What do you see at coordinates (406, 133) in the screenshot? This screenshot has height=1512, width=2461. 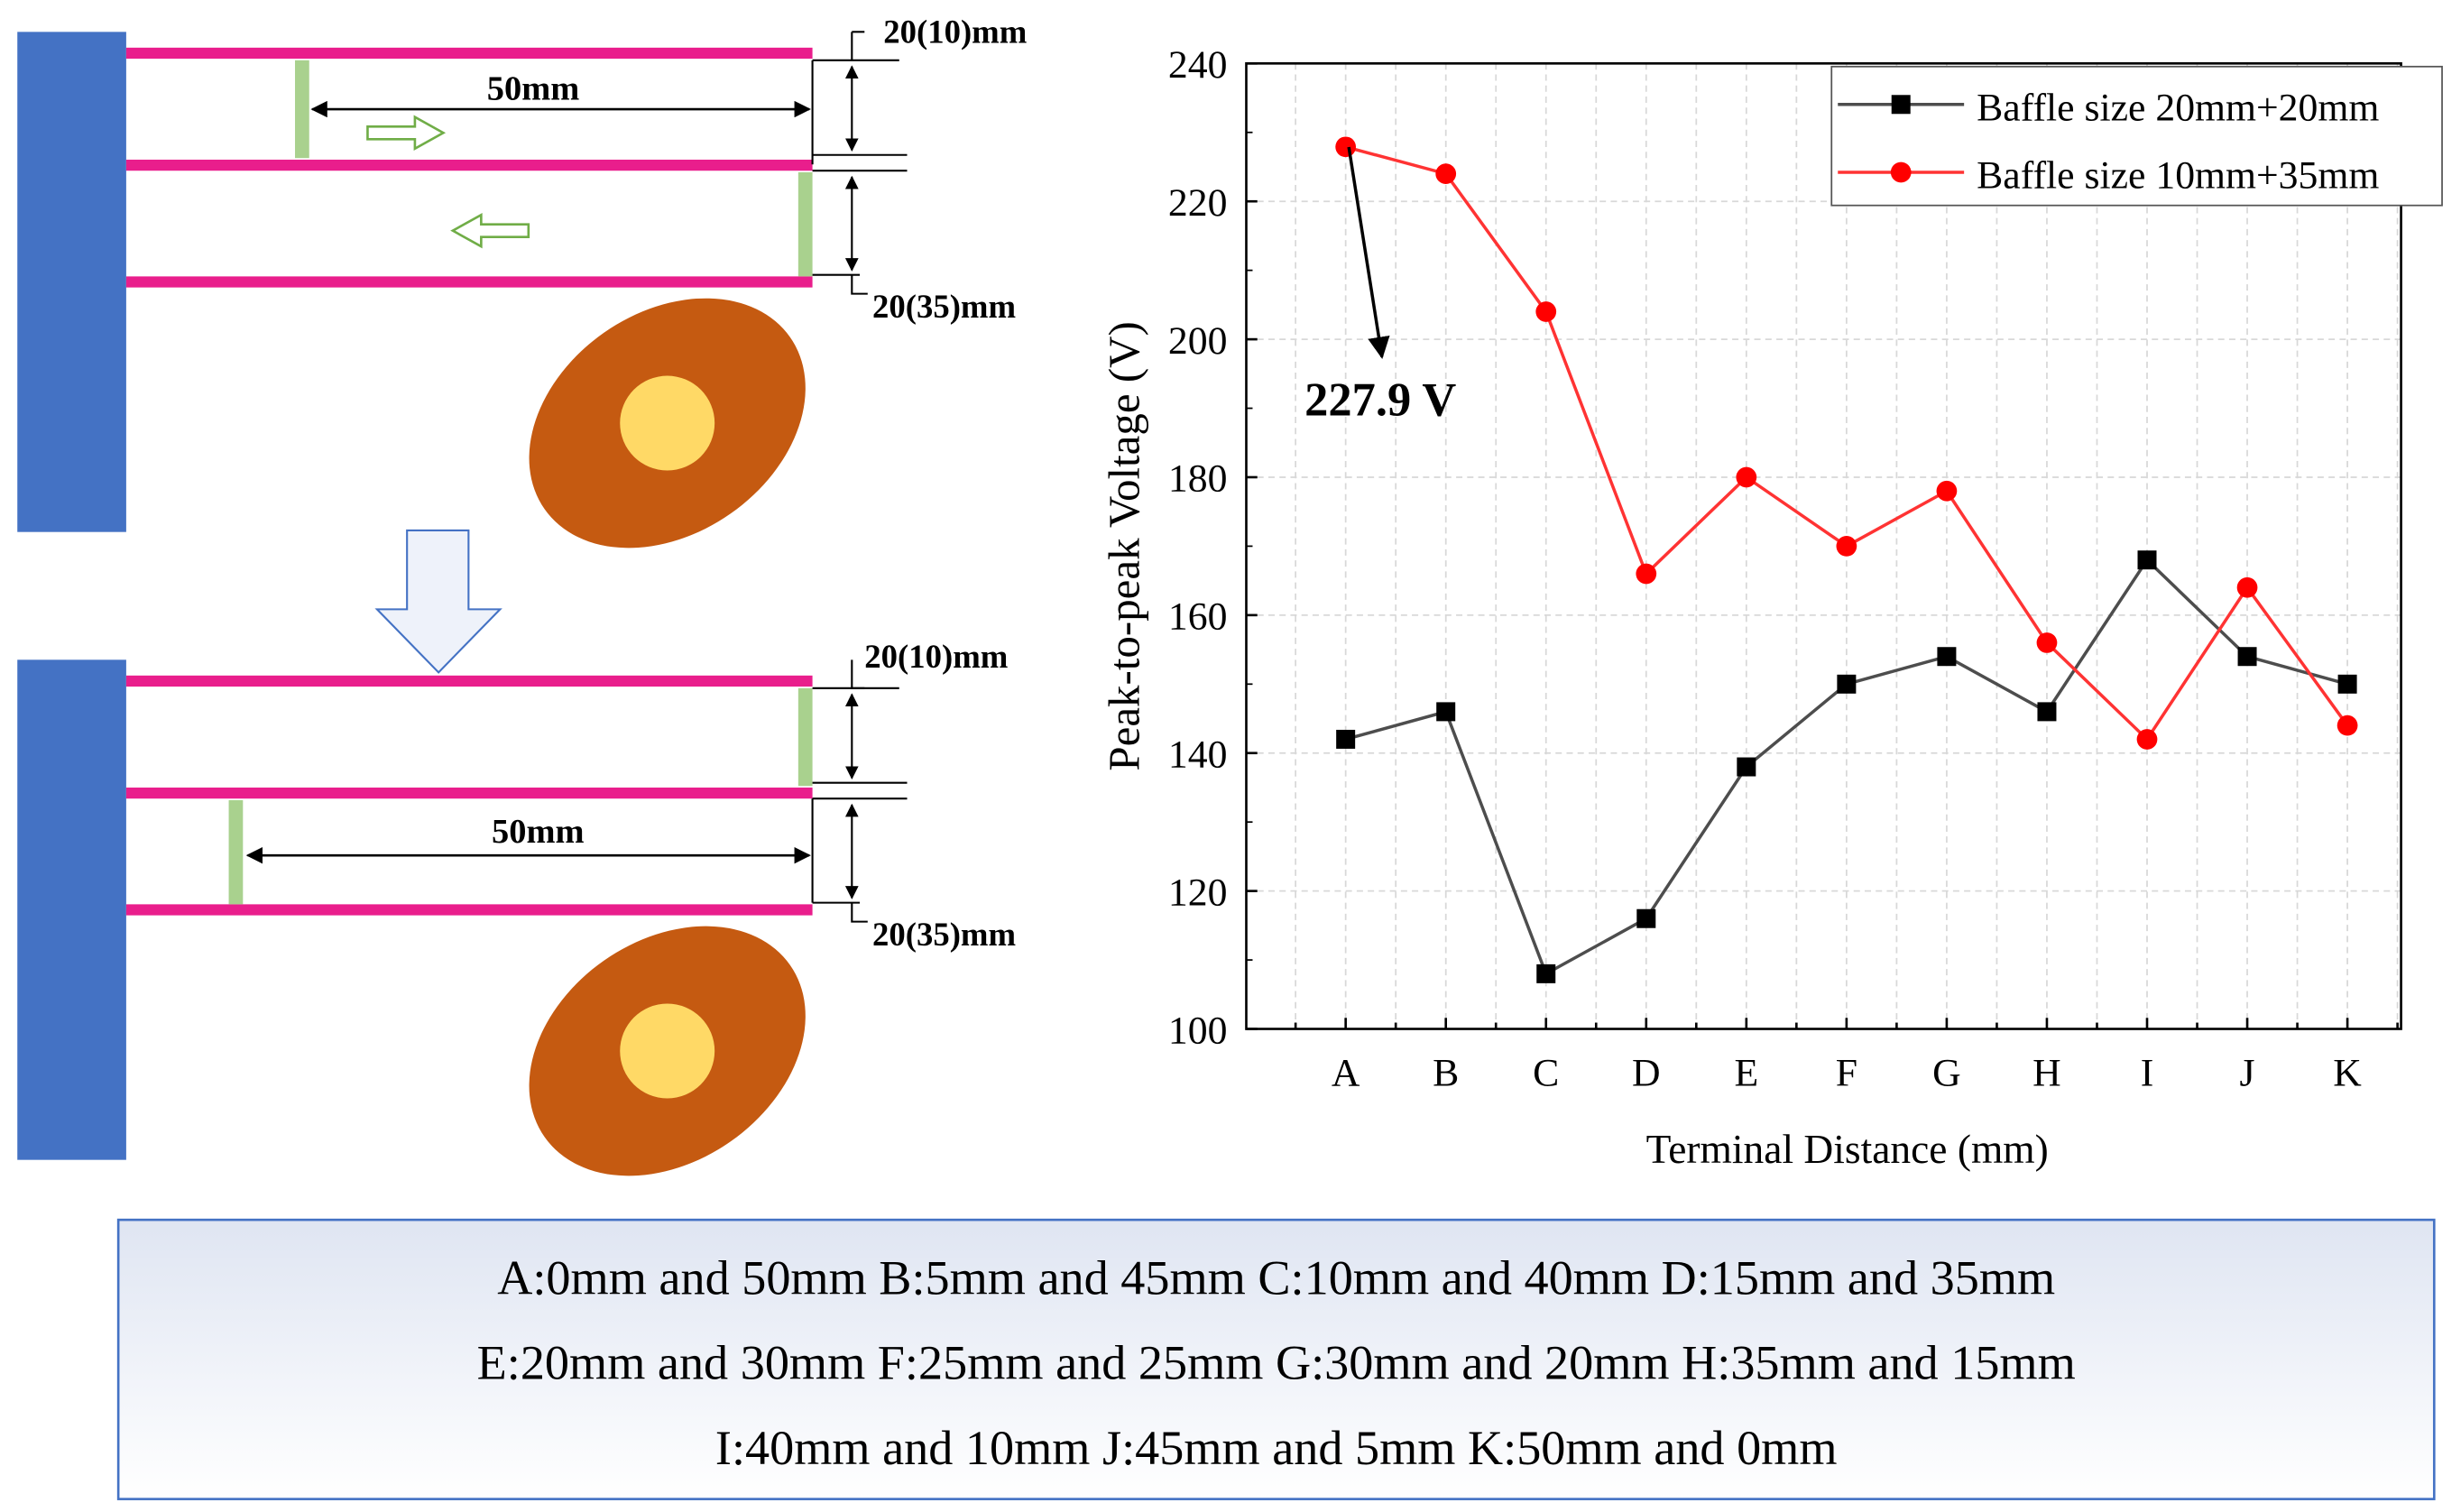 I see `flow-arrow-right-icon` at bounding box center [406, 133].